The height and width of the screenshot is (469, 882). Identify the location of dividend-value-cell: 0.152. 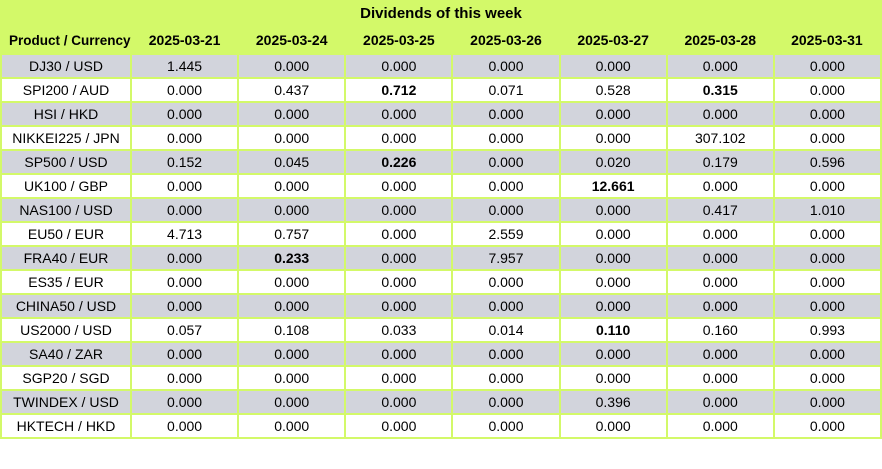
(184, 162).